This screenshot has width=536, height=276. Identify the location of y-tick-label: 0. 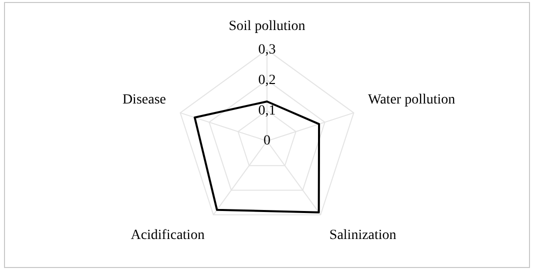
(267, 141).